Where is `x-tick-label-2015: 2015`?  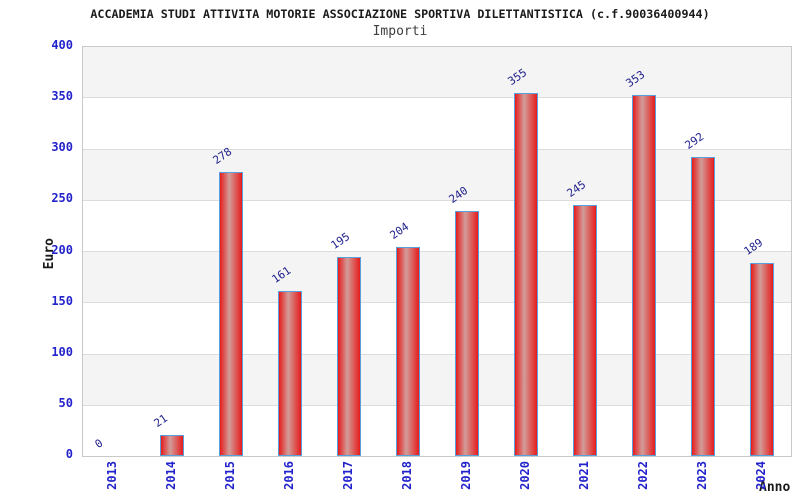
x-tick-label-2015: 2015 is located at coordinates (229, 475).